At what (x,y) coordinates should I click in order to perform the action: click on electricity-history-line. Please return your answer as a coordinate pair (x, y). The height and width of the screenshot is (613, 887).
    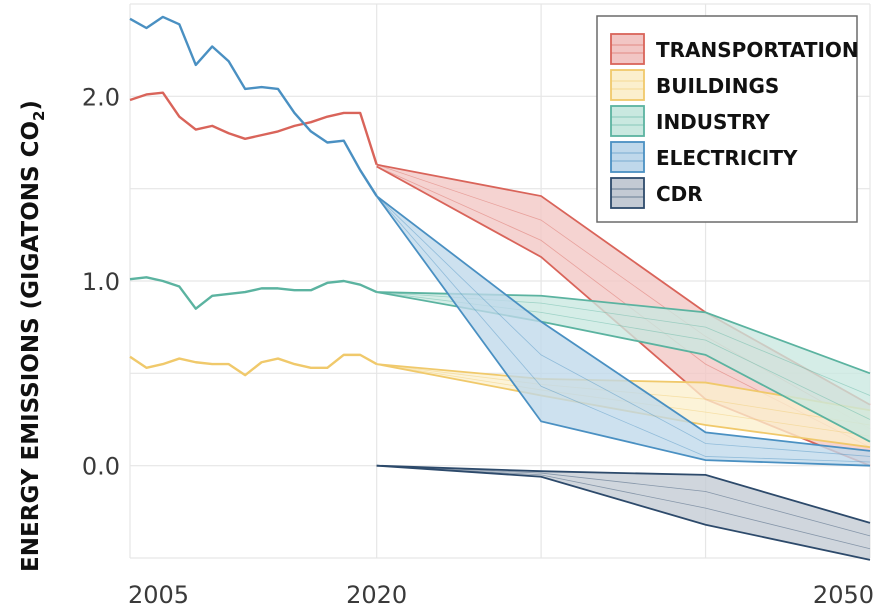
    Looking at the image, I should click on (253, 106).